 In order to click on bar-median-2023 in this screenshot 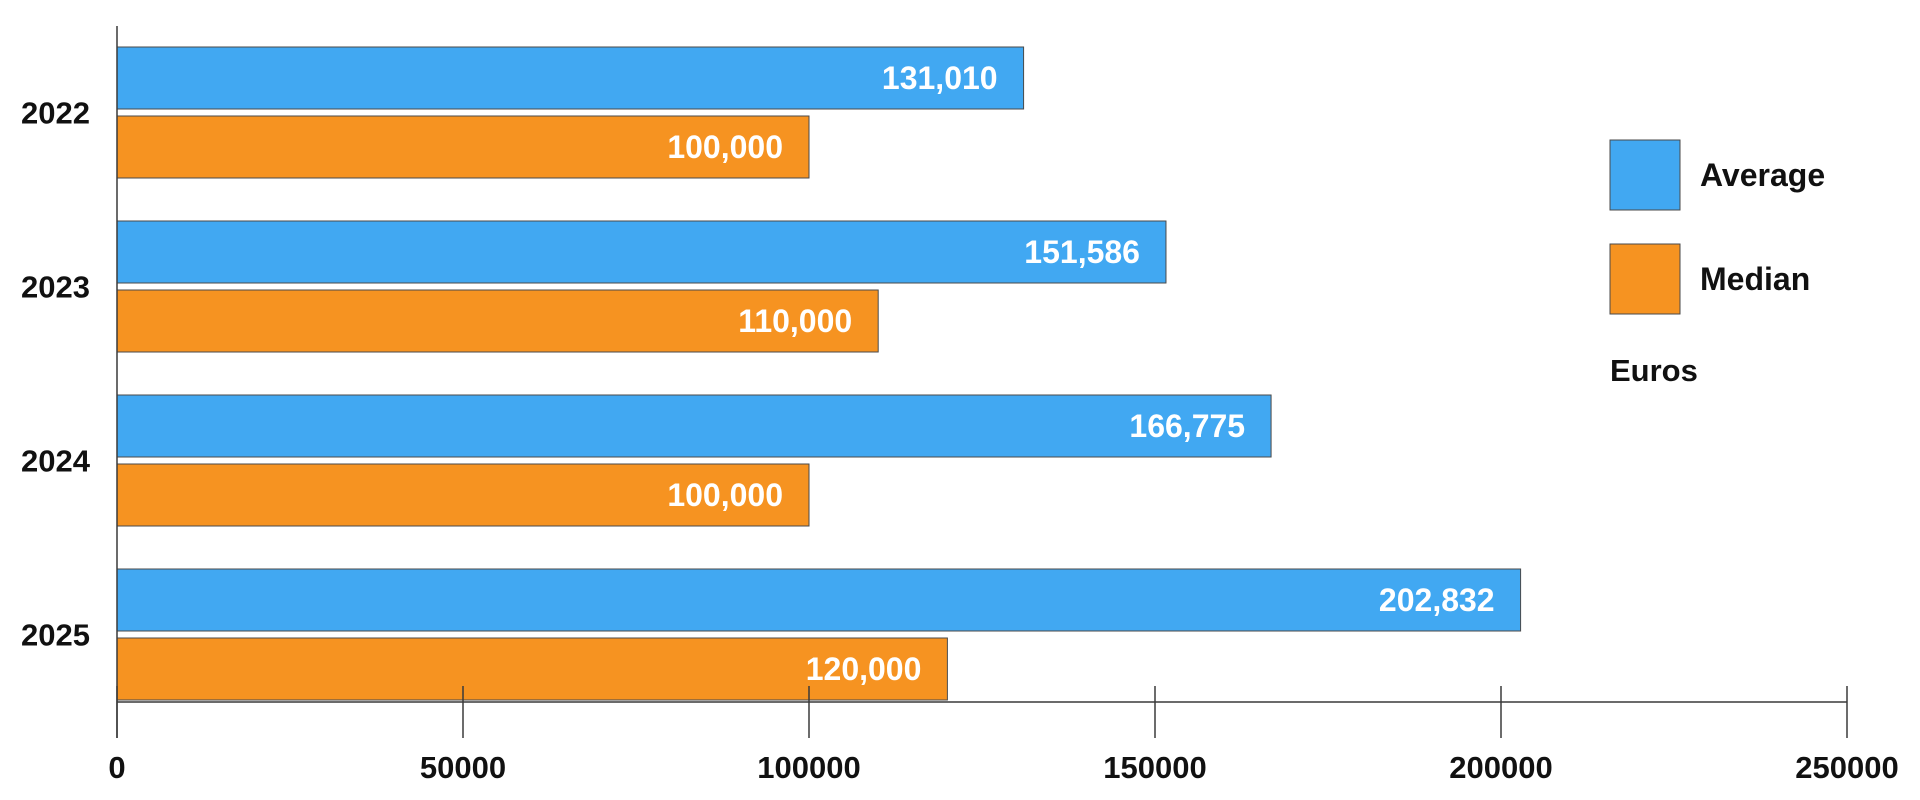, I will do `click(497, 321)`.